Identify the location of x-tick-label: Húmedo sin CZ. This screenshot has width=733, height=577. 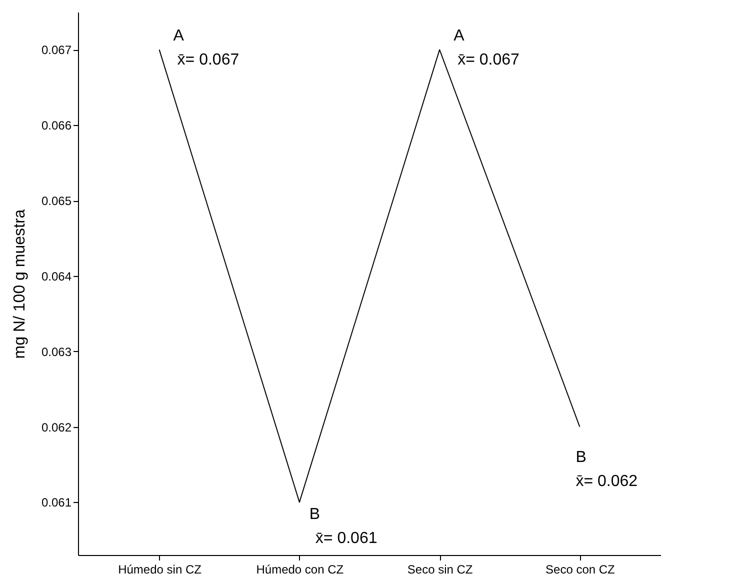
(160, 569).